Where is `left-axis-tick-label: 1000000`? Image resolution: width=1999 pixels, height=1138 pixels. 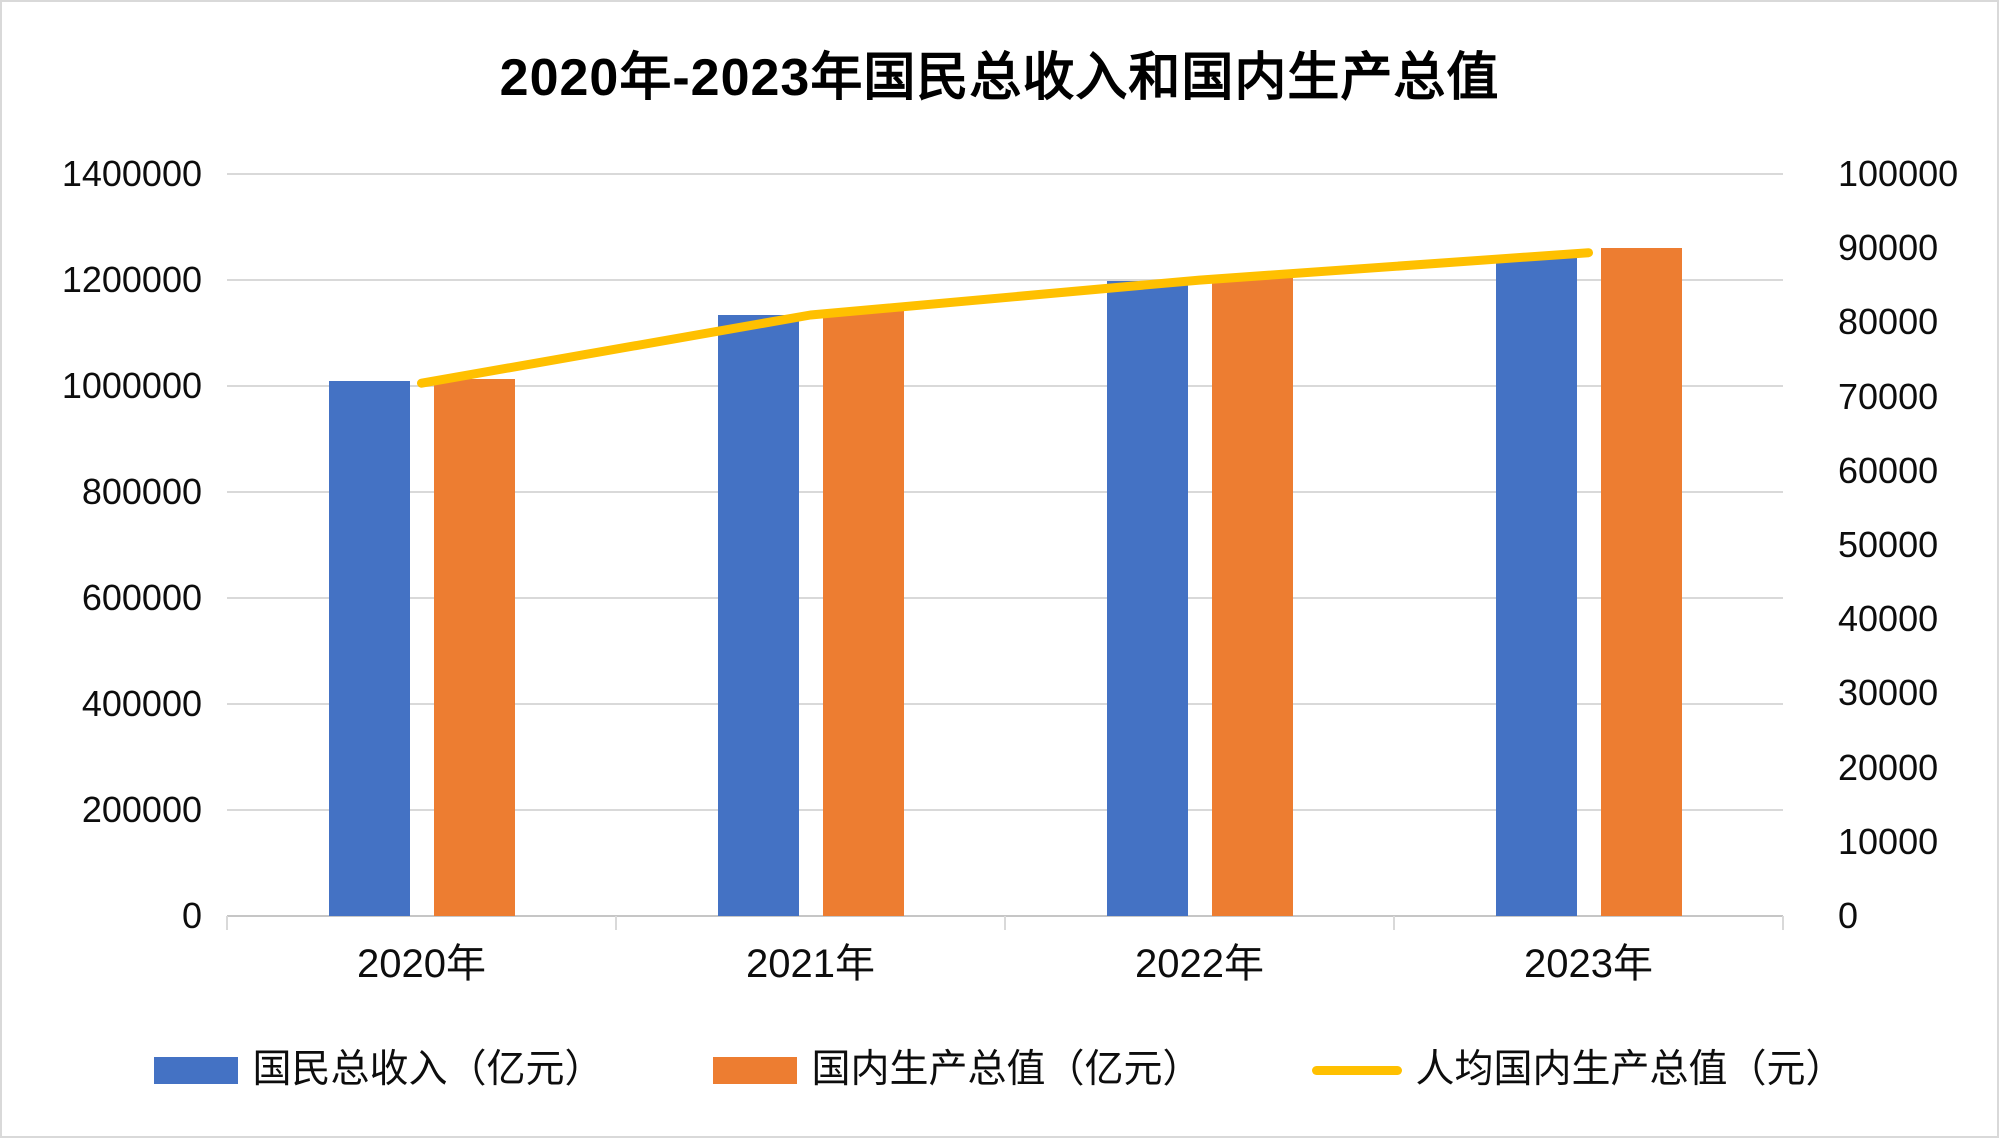 left-axis-tick-label: 1000000 is located at coordinates (131, 385).